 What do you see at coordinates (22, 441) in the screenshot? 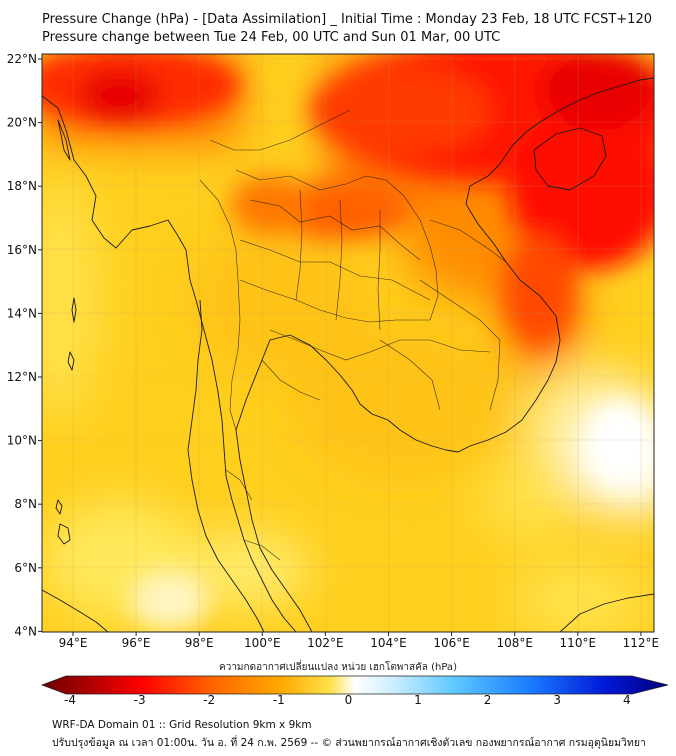
I see `latitude-label: 10°N` at bounding box center [22, 441].